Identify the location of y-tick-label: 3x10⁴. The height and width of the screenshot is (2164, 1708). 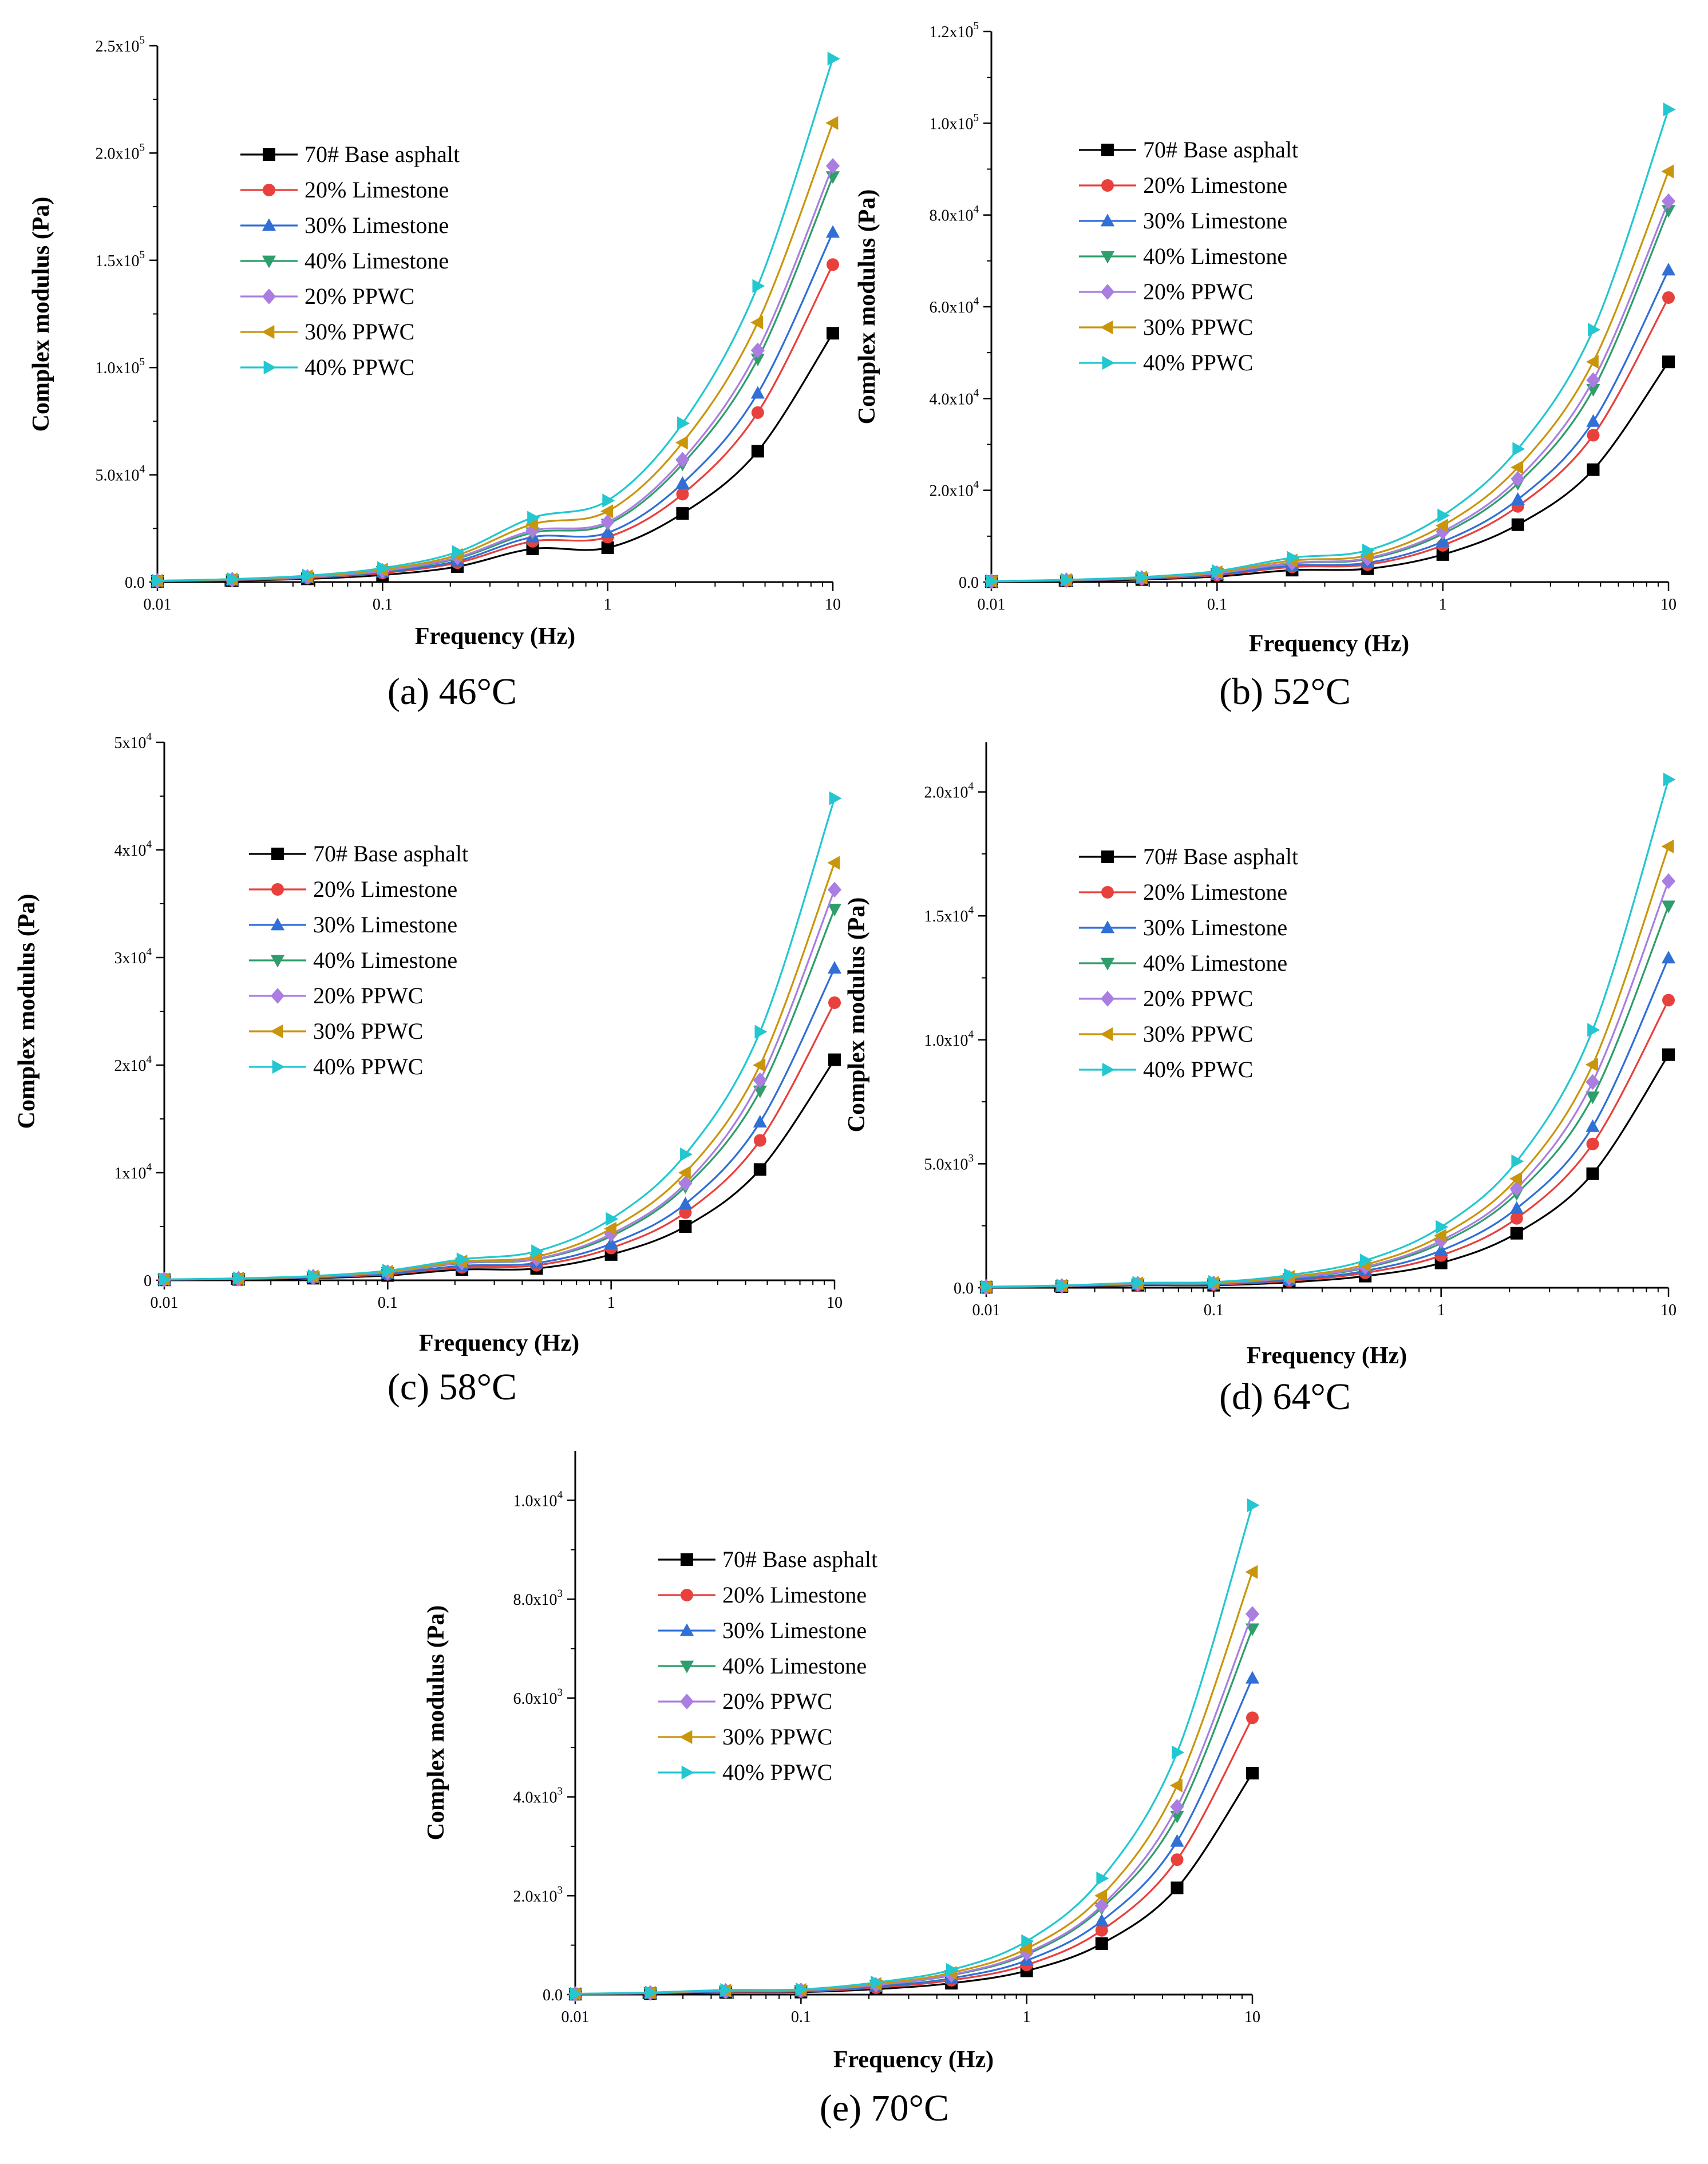
(133, 957).